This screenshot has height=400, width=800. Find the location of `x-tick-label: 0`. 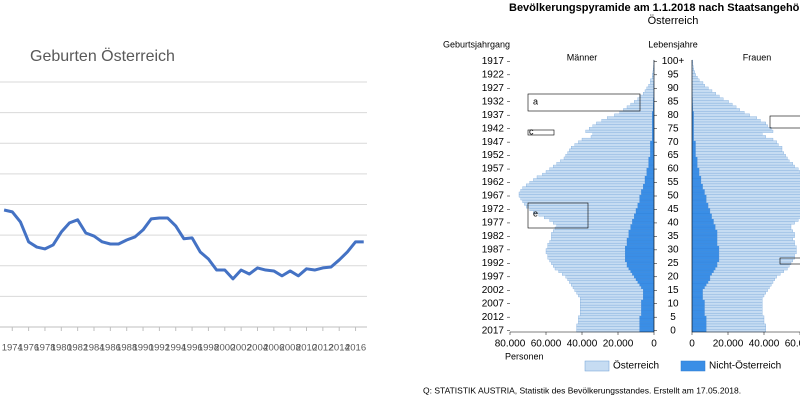

x-tick-label: 0 is located at coordinates (654, 344).